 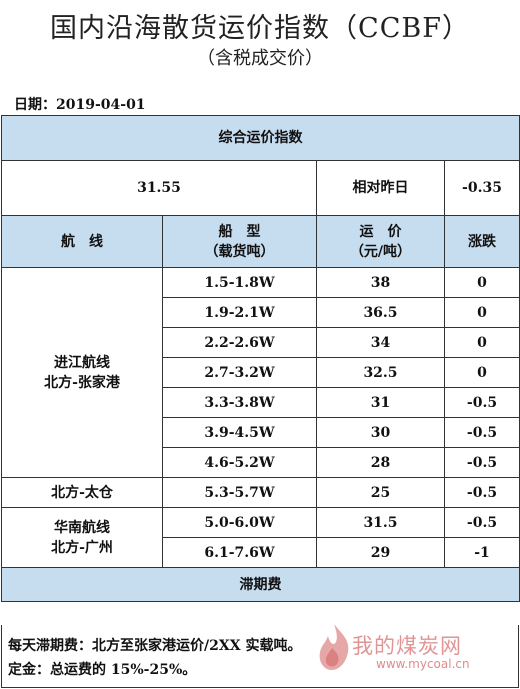 What do you see at coordinates (380, 188) in the screenshot?
I see `change-label: 相对昨日` at bounding box center [380, 188].